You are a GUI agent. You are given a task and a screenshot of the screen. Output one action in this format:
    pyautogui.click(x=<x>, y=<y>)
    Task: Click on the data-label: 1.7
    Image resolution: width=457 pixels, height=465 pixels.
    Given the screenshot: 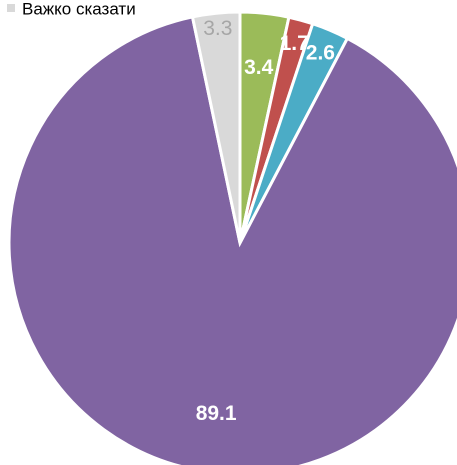 What is the action you would take?
    pyautogui.click(x=294, y=43)
    